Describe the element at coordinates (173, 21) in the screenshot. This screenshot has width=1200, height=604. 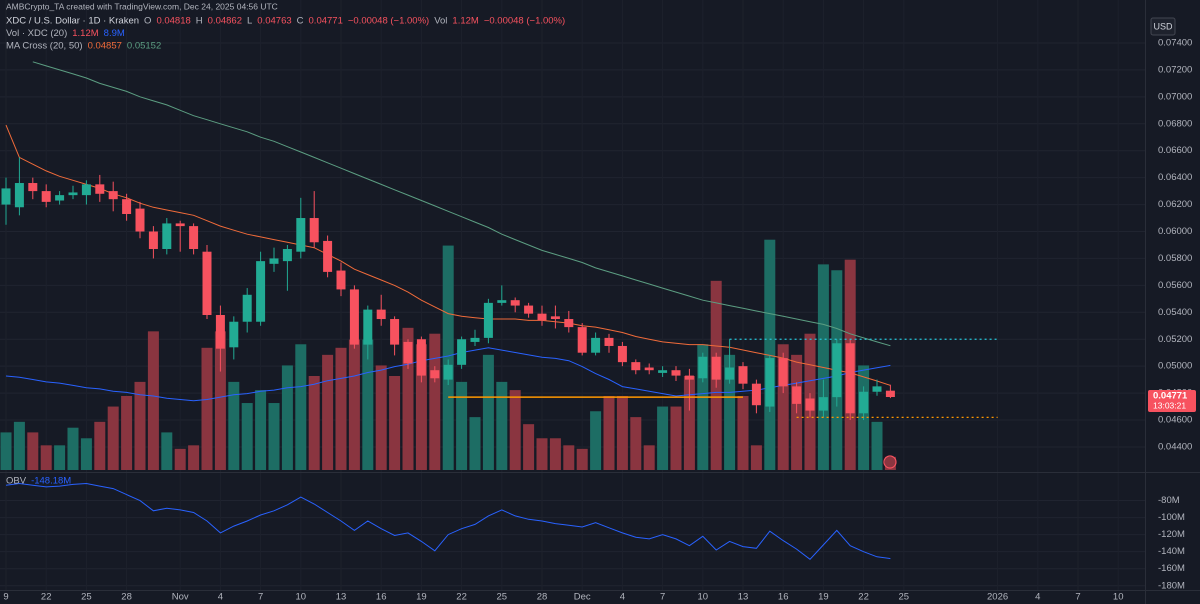
I see `legend-item: 0.04818` at that location.